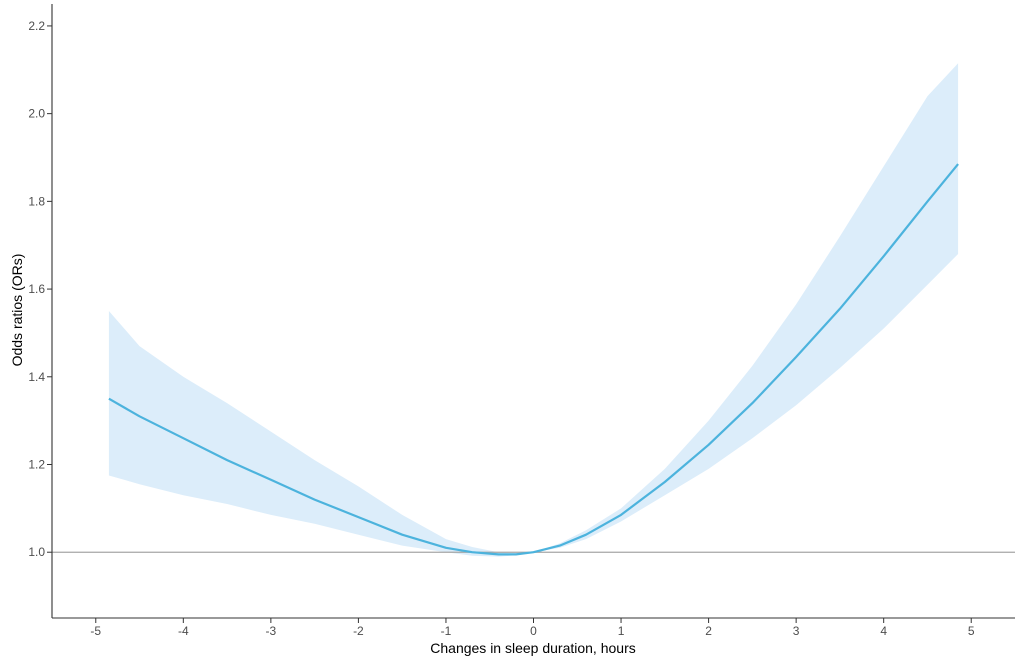 This screenshot has width=1020, height=663. I want to click on x-tick-label: 5, so click(971, 631).